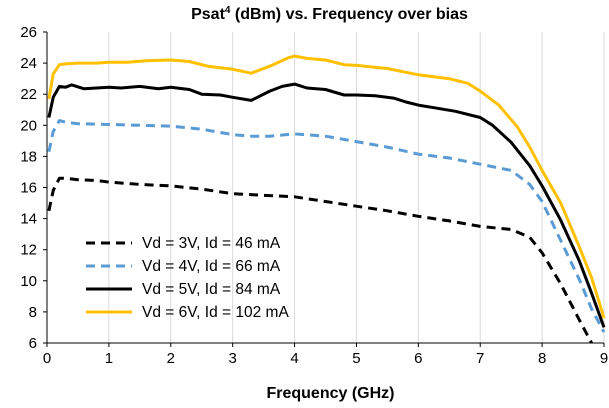 The height and width of the screenshot is (408, 609). Describe the element at coordinates (330, 393) in the screenshot. I see `x-axis-label: Frequency (GHz)` at that location.